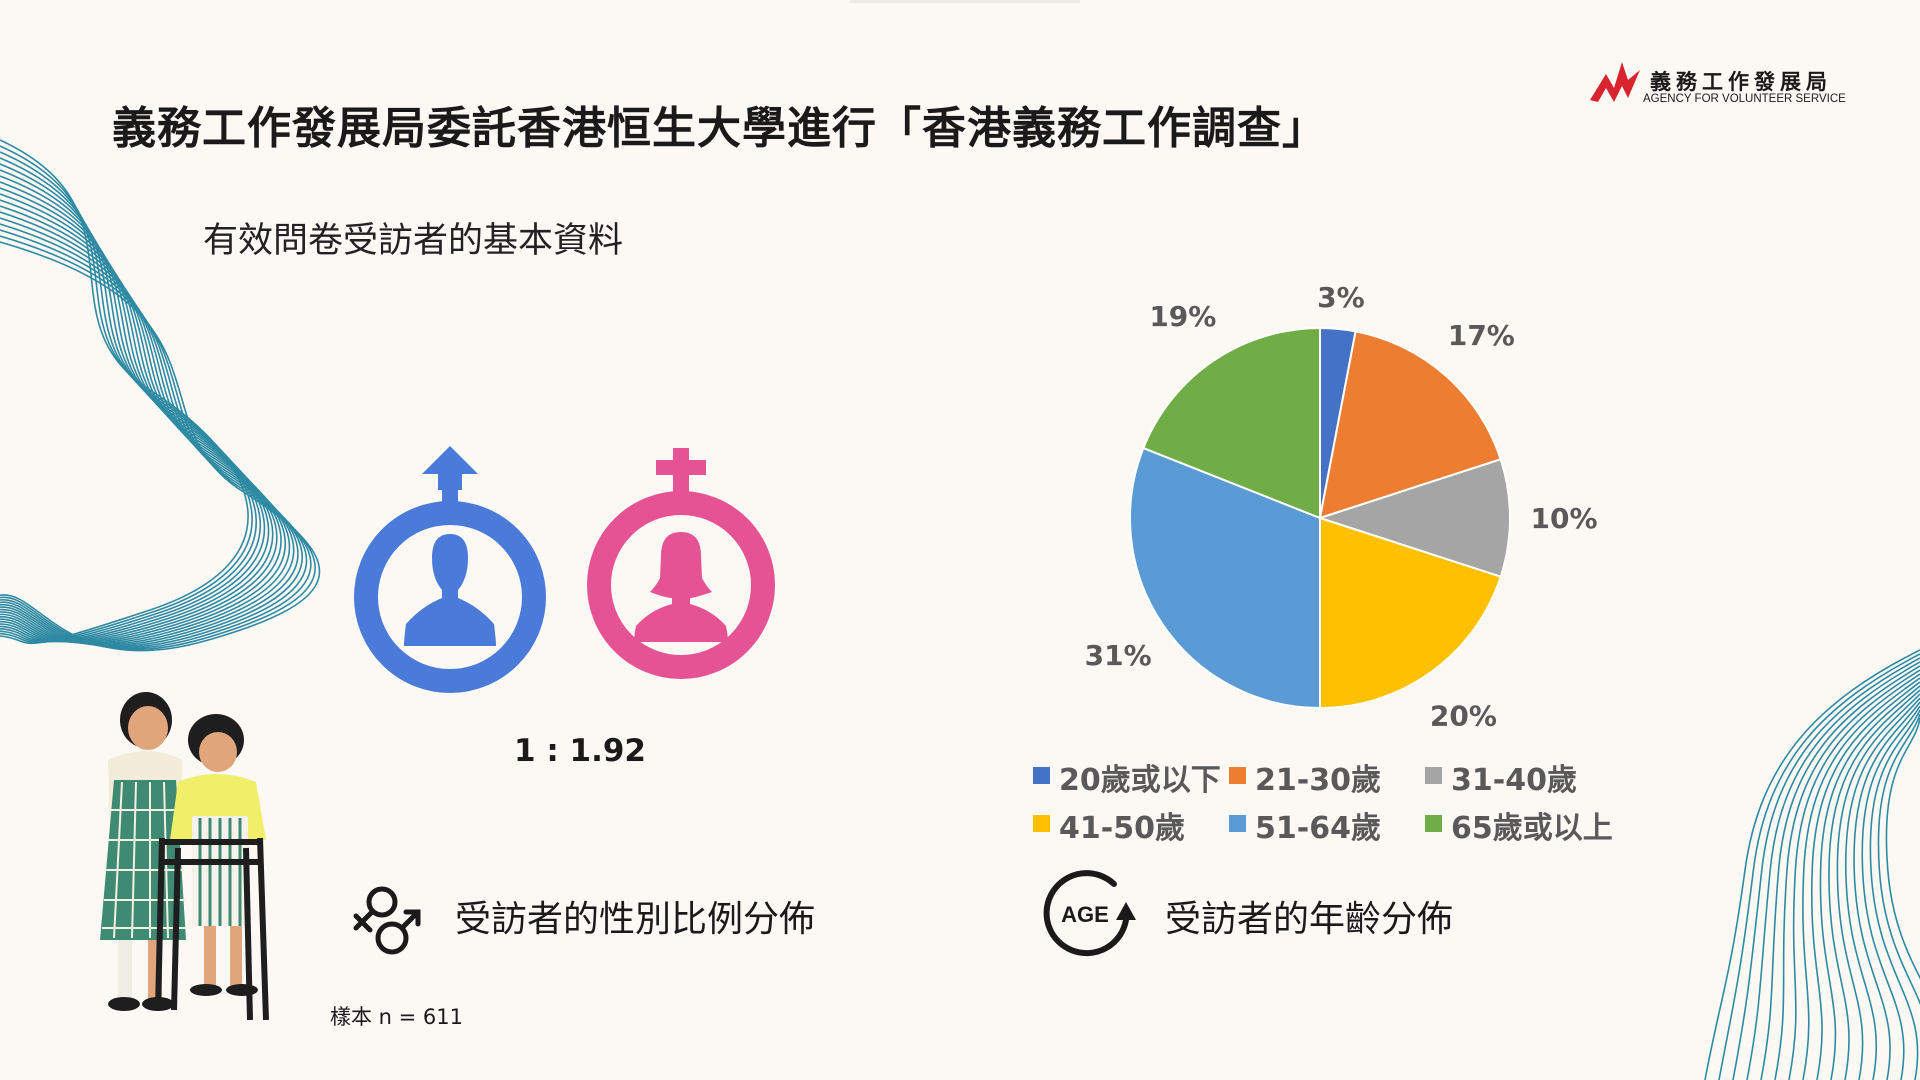 This screenshot has width=1920, height=1080. Describe the element at coordinates (413, 241) in the screenshot. I see `section-subtitle: 有效問卷受訪者的基本資料` at that location.